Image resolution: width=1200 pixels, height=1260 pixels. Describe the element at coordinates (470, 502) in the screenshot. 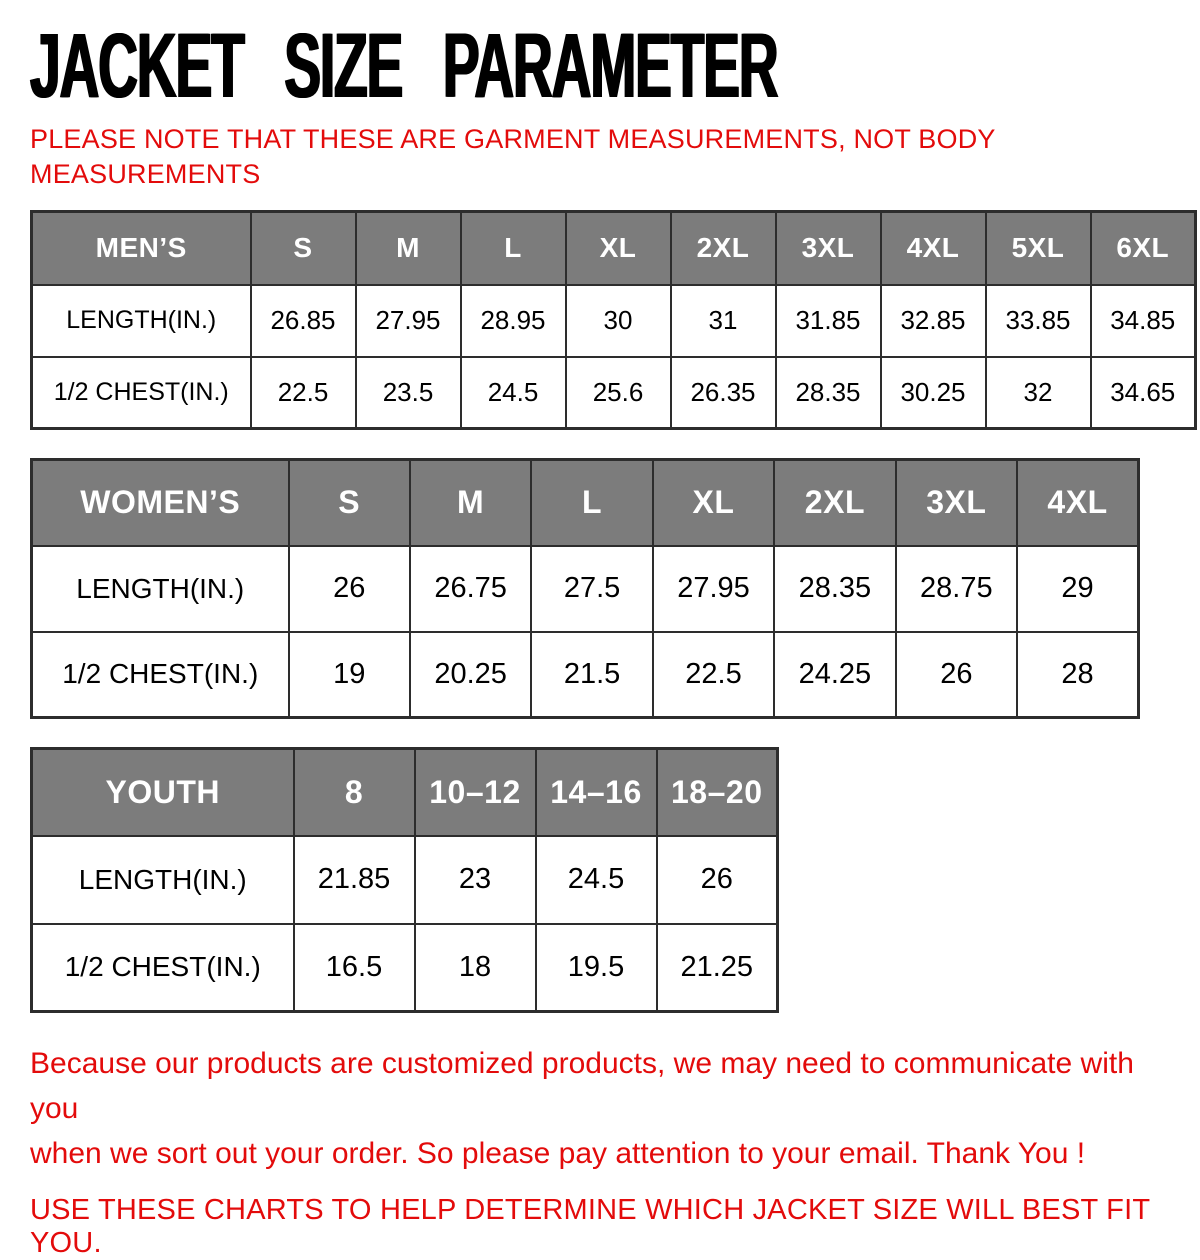

I see `womens-size-header: M` at that location.